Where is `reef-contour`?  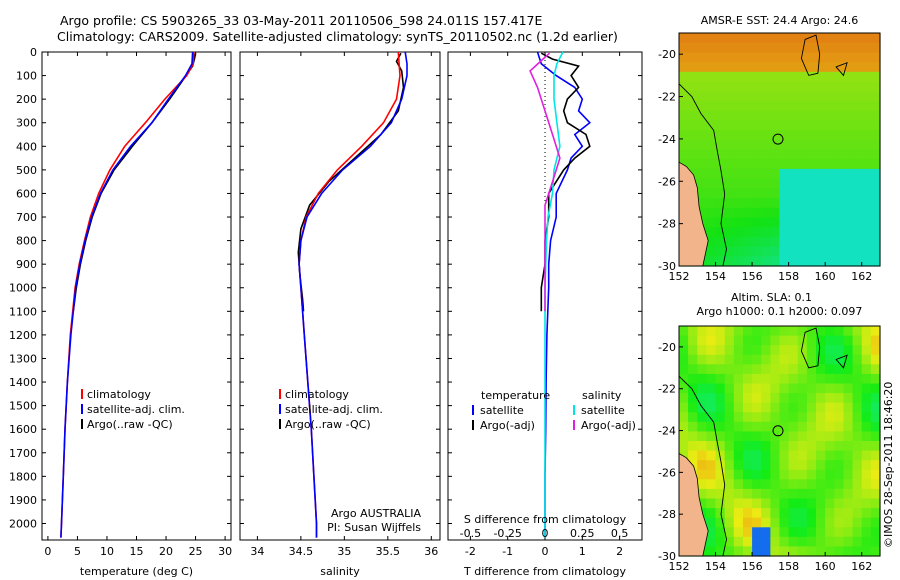
reef-contour is located at coordinates (841, 361).